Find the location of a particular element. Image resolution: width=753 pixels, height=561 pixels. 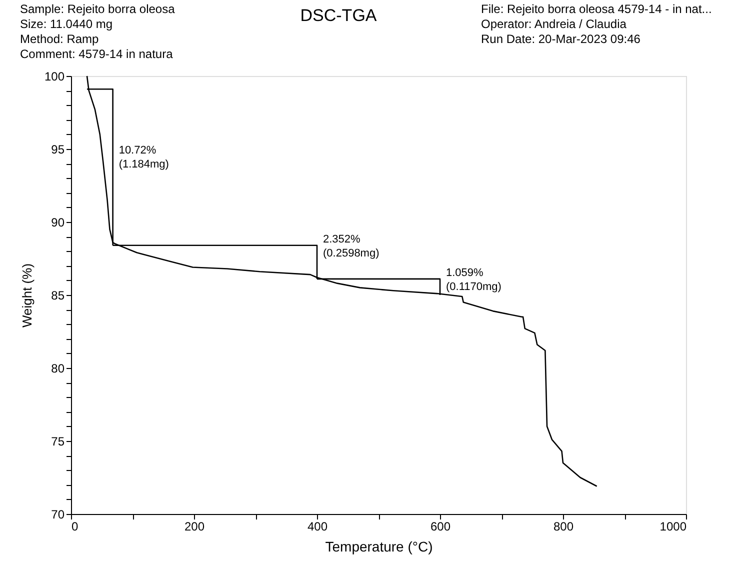

x-tick-label: 0 is located at coordinates (75, 527).